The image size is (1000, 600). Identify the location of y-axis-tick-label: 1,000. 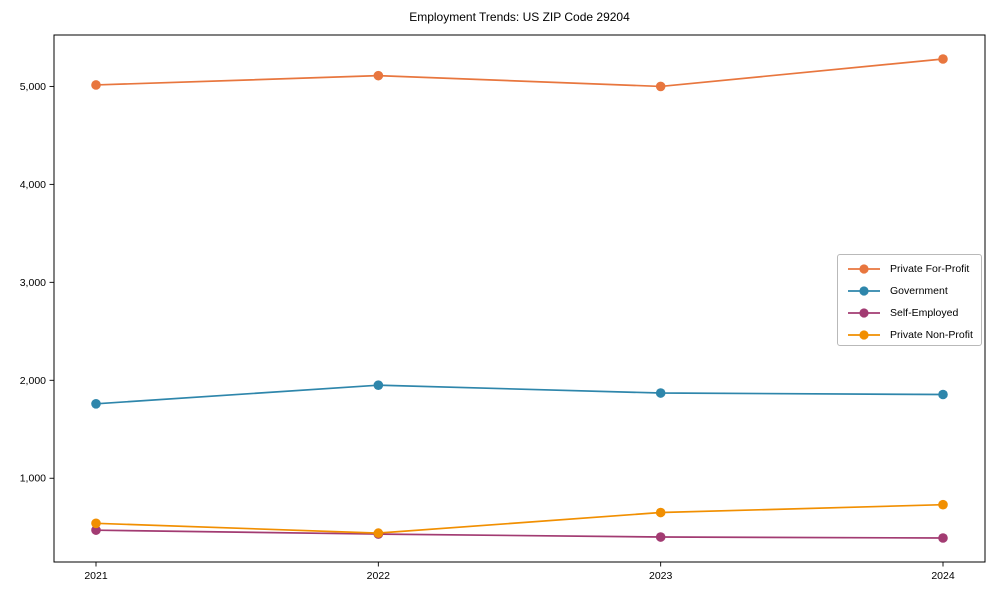
(33, 479).